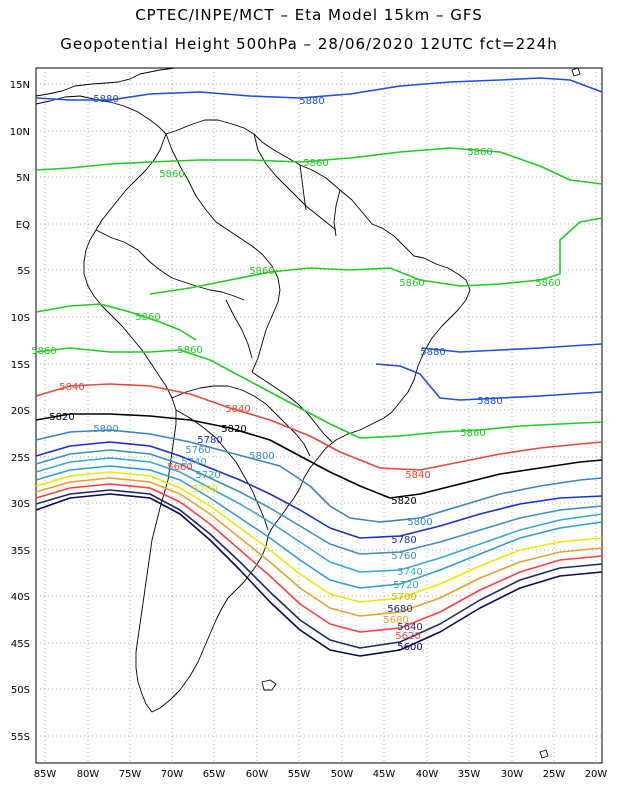 The height and width of the screenshot is (800, 618). I want to click on lat-label: 35S, so click(20, 551).